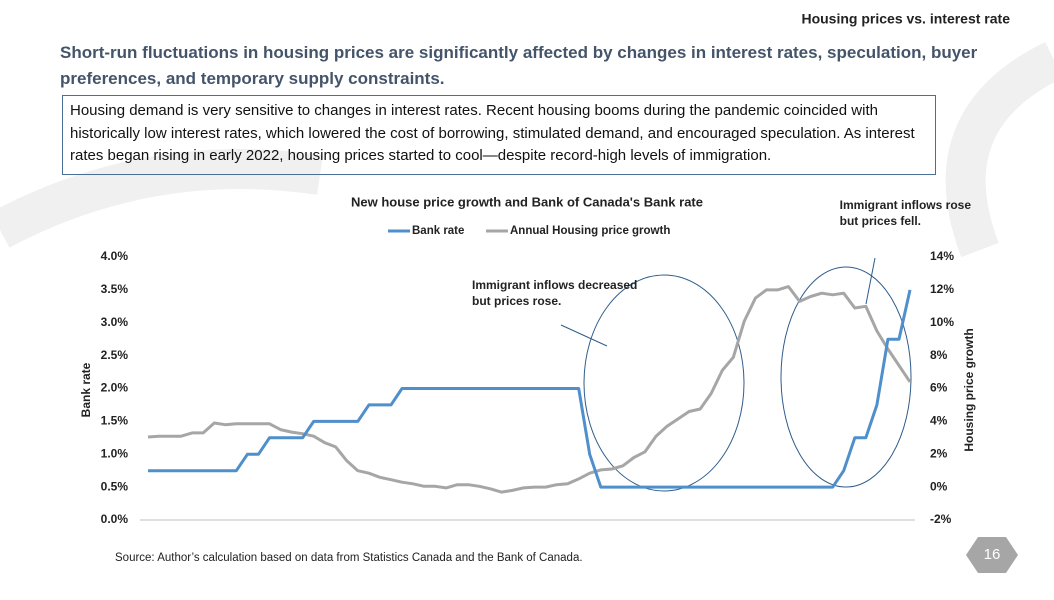 This screenshot has height=600, width=1054. I want to click on header-title: Housing prices vs. interest rate, so click(905, 19).